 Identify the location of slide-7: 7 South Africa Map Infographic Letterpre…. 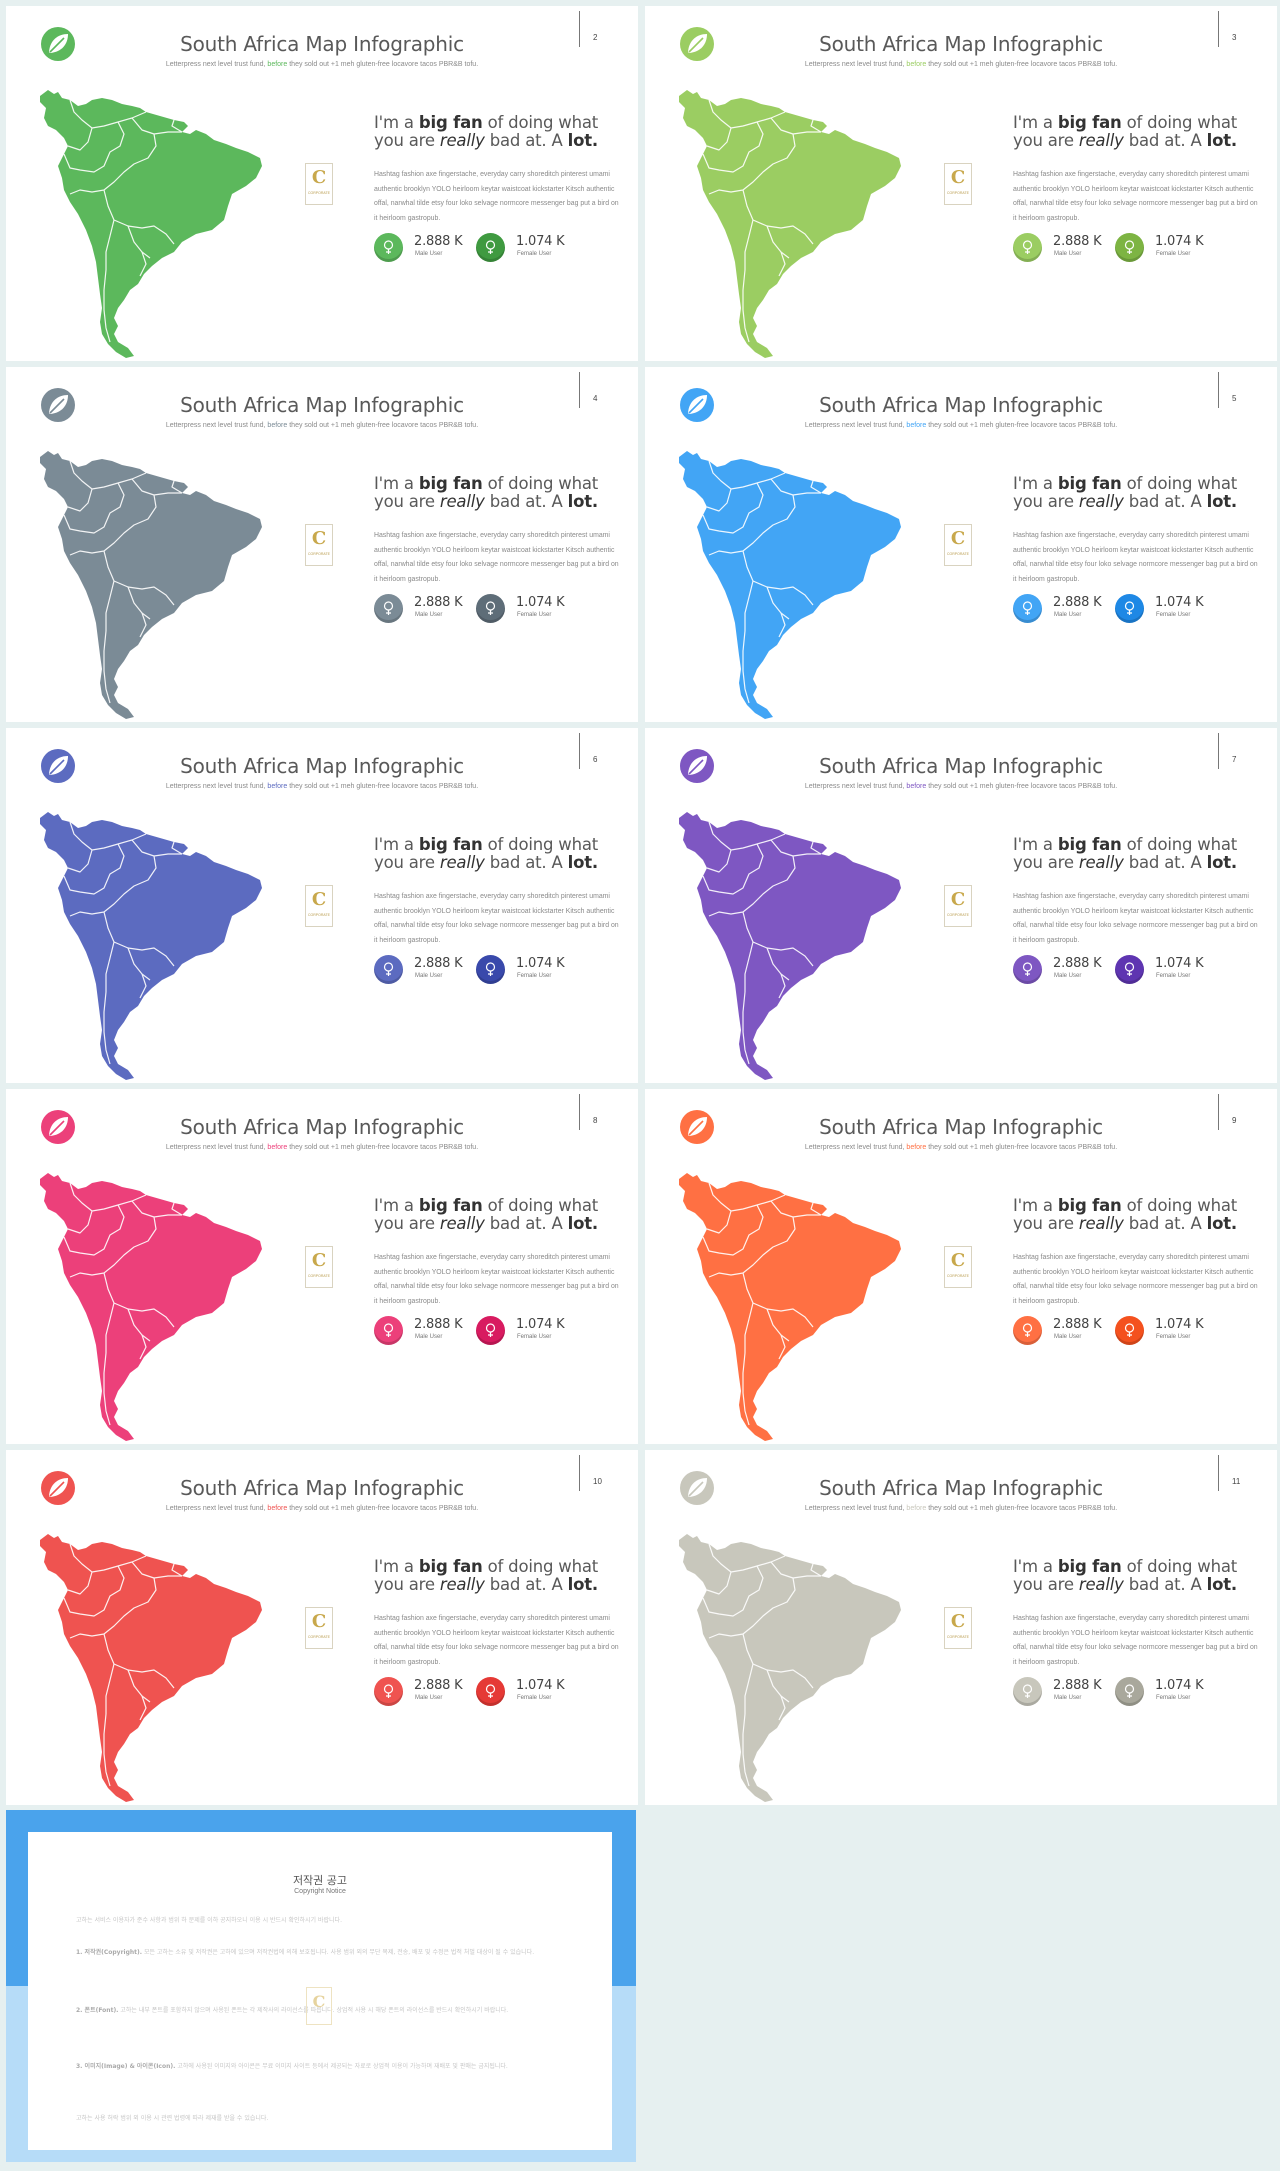
(961, 905).